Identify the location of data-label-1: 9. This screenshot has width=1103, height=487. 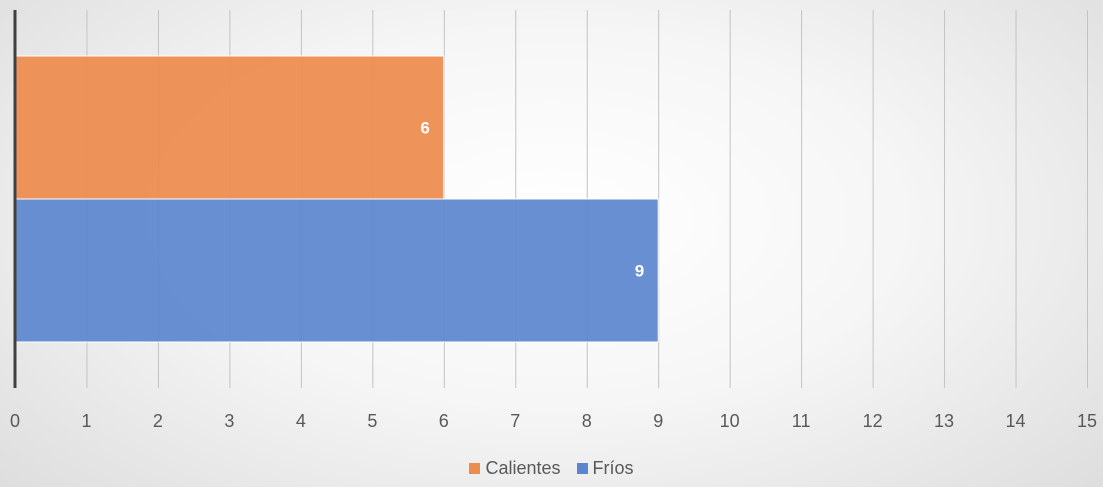
(639, 271).